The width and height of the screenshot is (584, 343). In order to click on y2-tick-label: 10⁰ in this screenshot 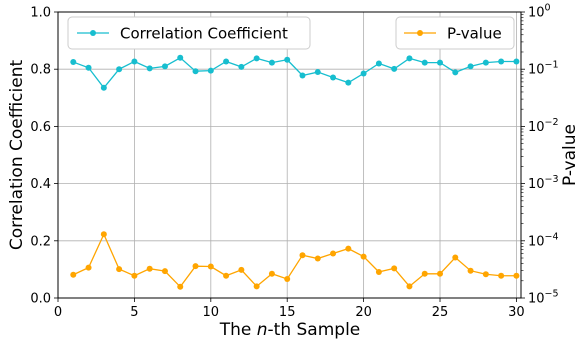, I will do `click(539, 12)`.